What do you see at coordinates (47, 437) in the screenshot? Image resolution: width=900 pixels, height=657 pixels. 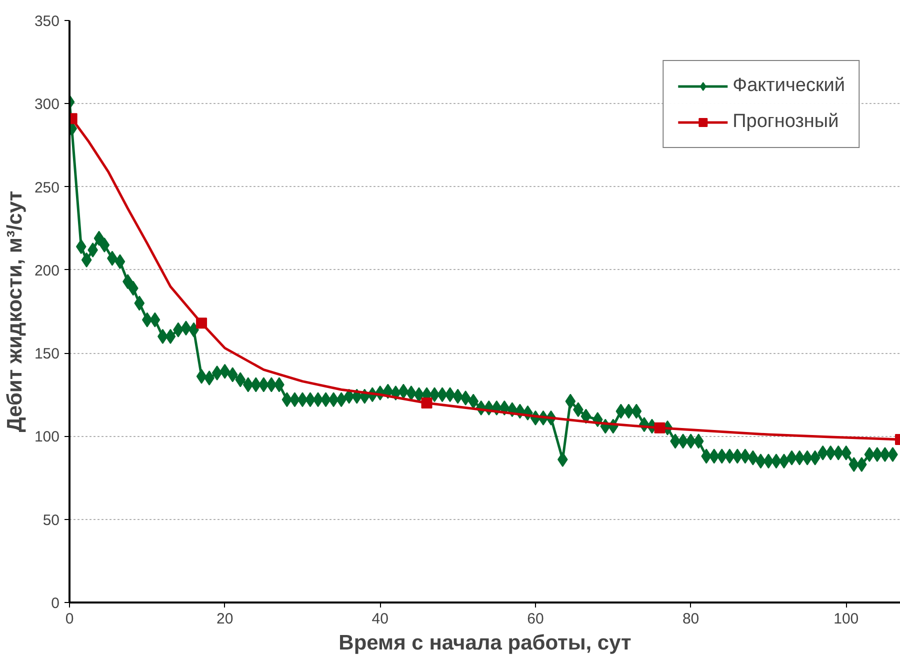 I see `y-tick-label: 100` at bounding box center [47, 437].